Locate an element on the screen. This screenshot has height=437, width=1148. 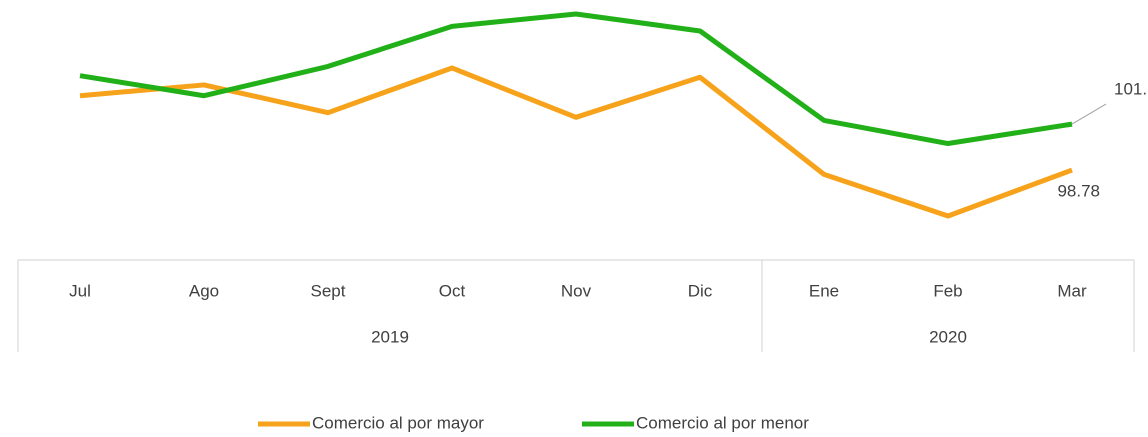
x-tick-label: Mar is located at coordinates (1072, 290).